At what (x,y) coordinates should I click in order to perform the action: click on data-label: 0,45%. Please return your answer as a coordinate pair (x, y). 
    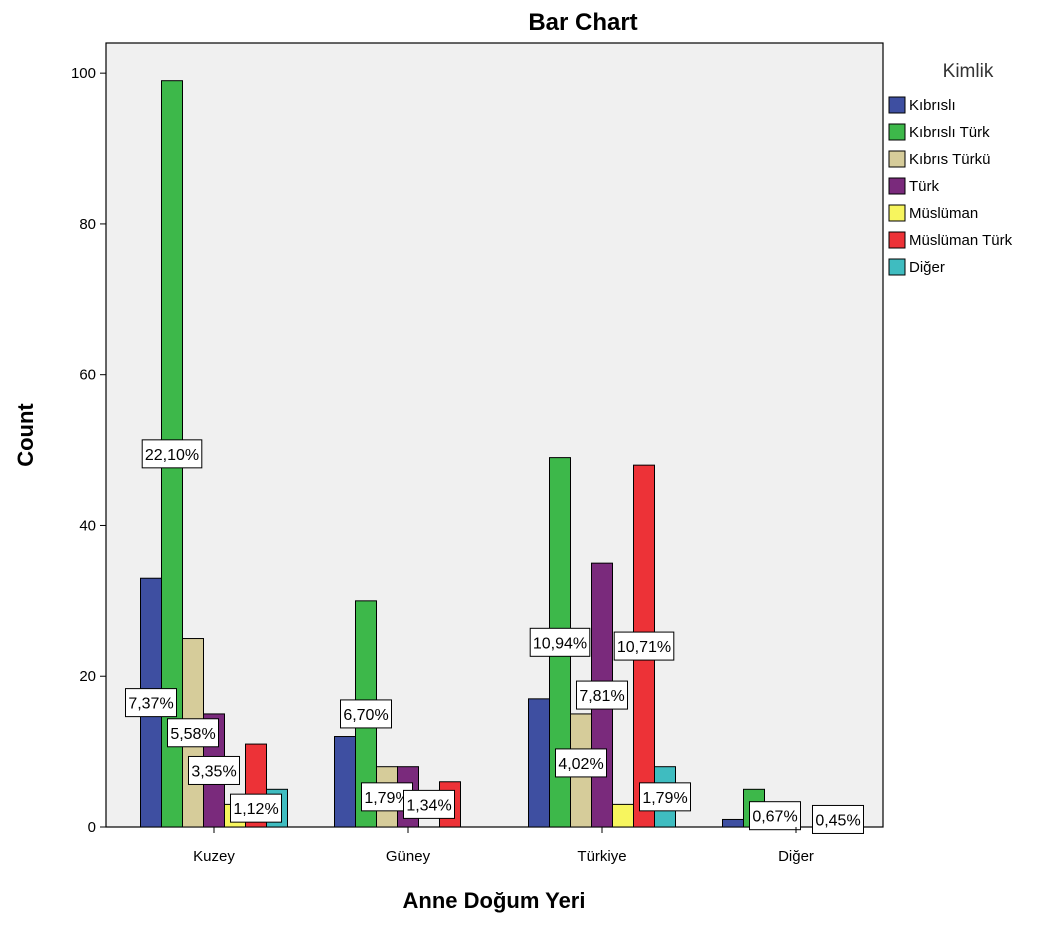
    Looking at the image, I should click on (838, 819).